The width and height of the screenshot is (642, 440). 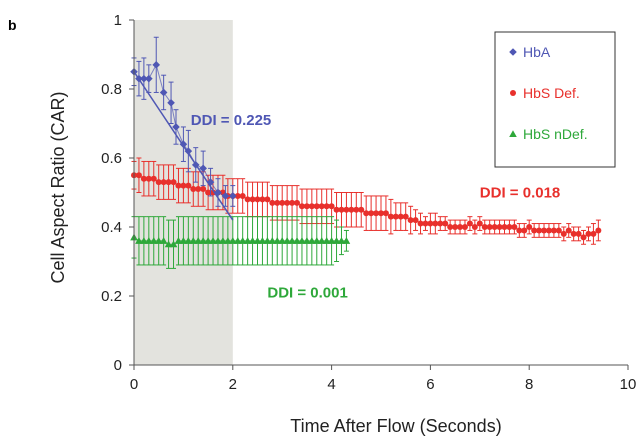 What do you see at coordinates (430, 384) in the screenshot?
I see `x-tick-label: 6` at bounding box center [430, 384].